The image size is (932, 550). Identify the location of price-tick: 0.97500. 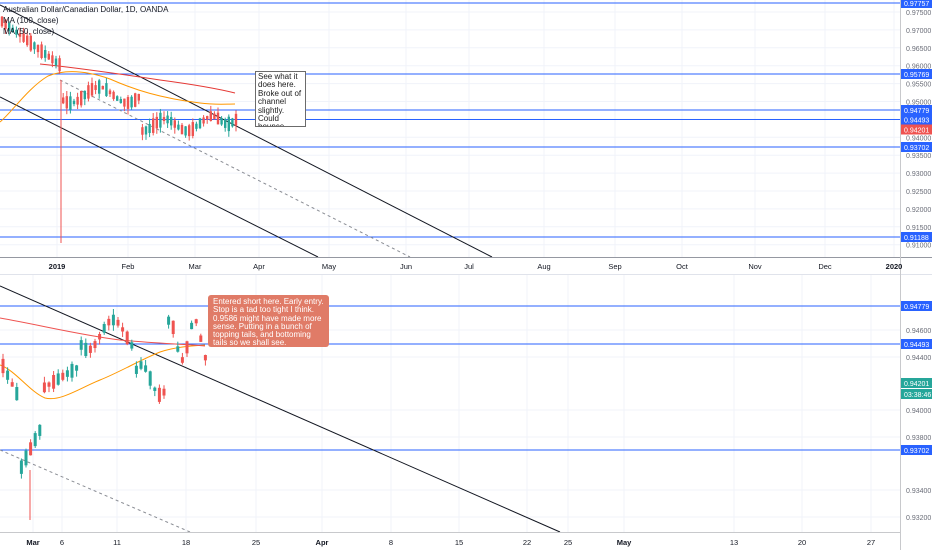
(918, 13).